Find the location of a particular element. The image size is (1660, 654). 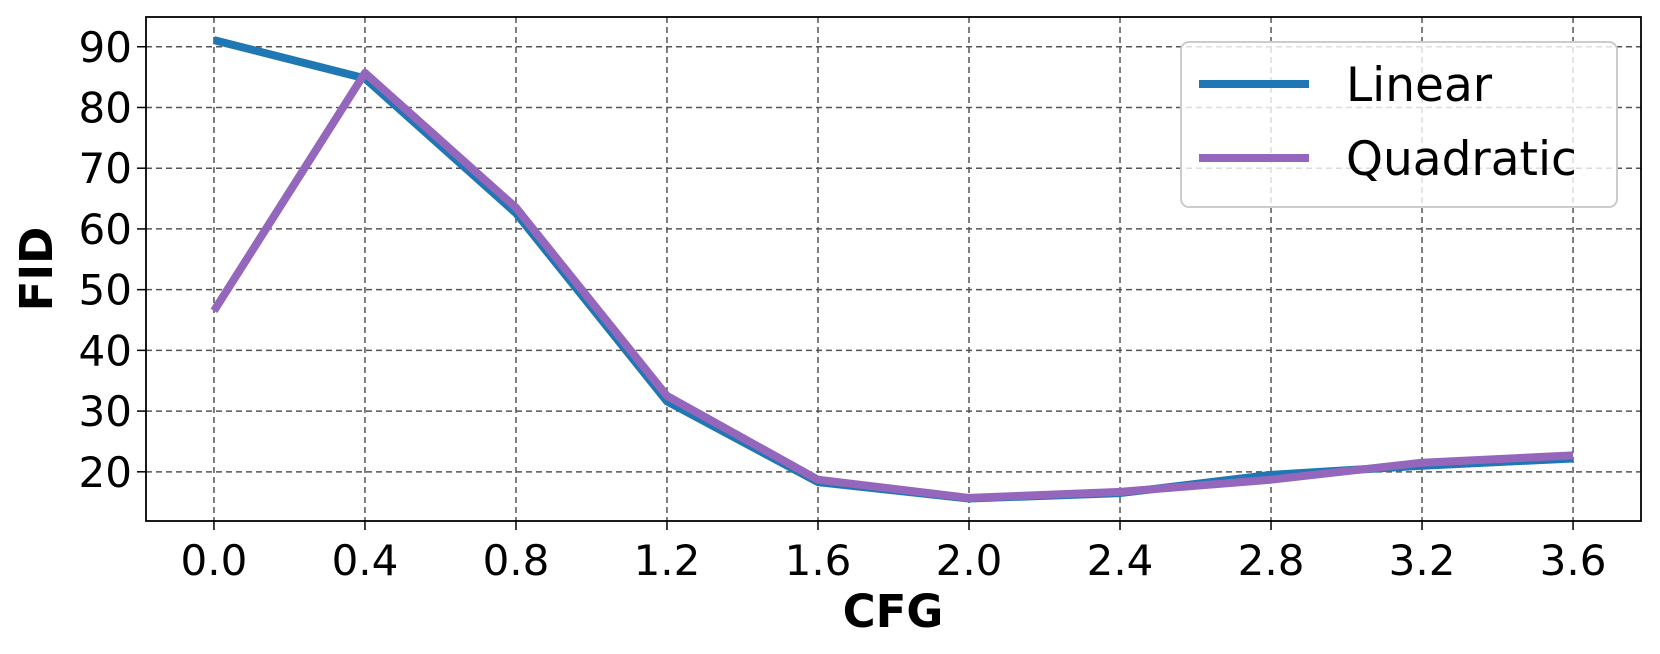

legend-label: Quadratic is located at coordinates (1461, 159).